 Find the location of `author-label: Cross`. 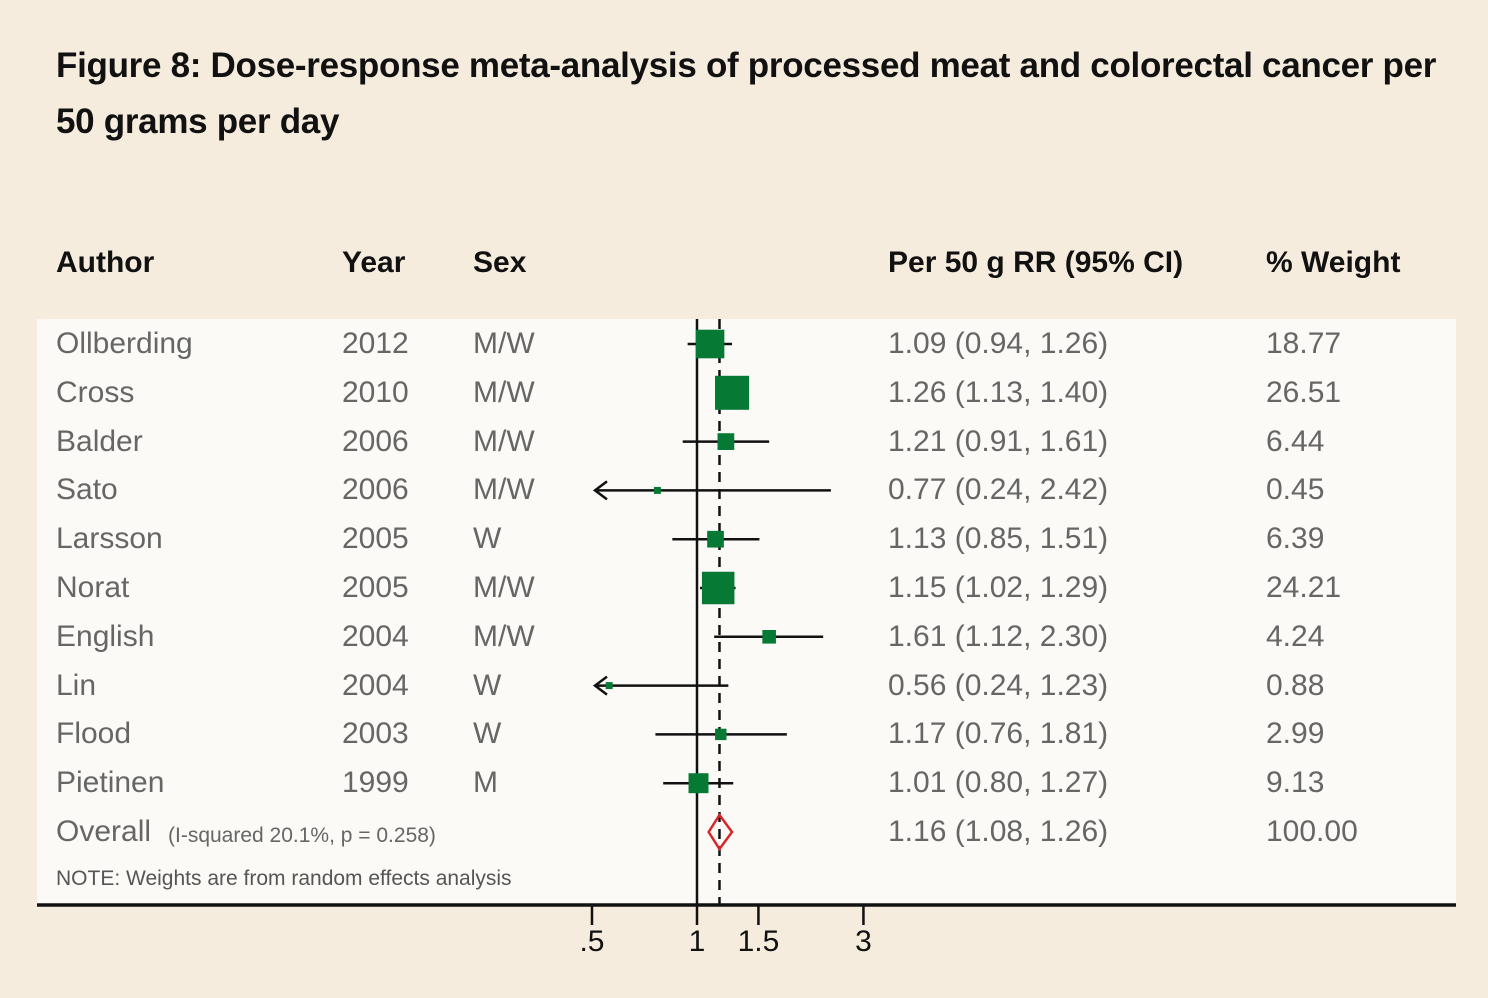

author-label: Cross is located at coordinates (95, 392).